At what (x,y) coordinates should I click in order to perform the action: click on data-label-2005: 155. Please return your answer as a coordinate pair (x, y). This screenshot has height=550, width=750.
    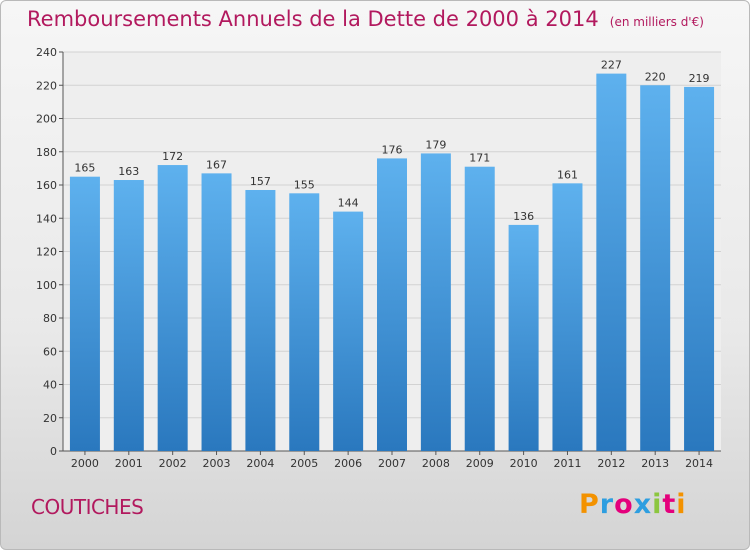
    Looking at the image, I should click on (304, 184).